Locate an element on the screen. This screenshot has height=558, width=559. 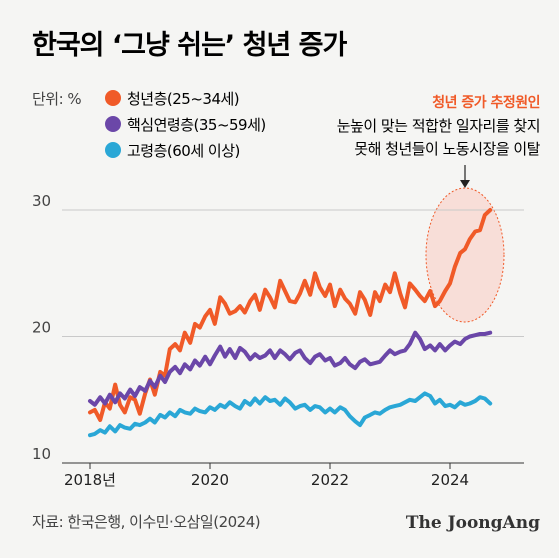
legend: 청년층(25~34세) 핵심연령층(35~59세) 고령층(60세 이상) is located at coordinates (185, 125).